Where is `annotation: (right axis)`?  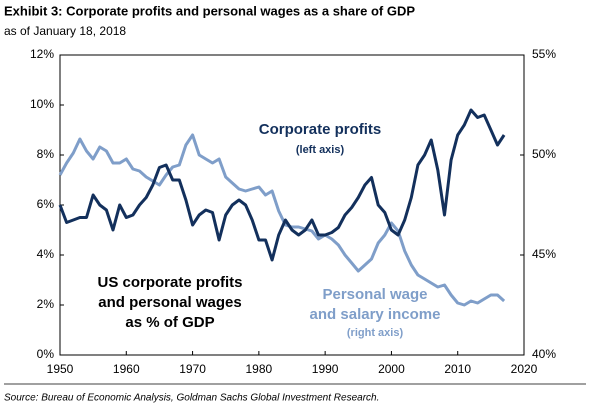
annotation: (right axis) is located at coordinates (375, 333).